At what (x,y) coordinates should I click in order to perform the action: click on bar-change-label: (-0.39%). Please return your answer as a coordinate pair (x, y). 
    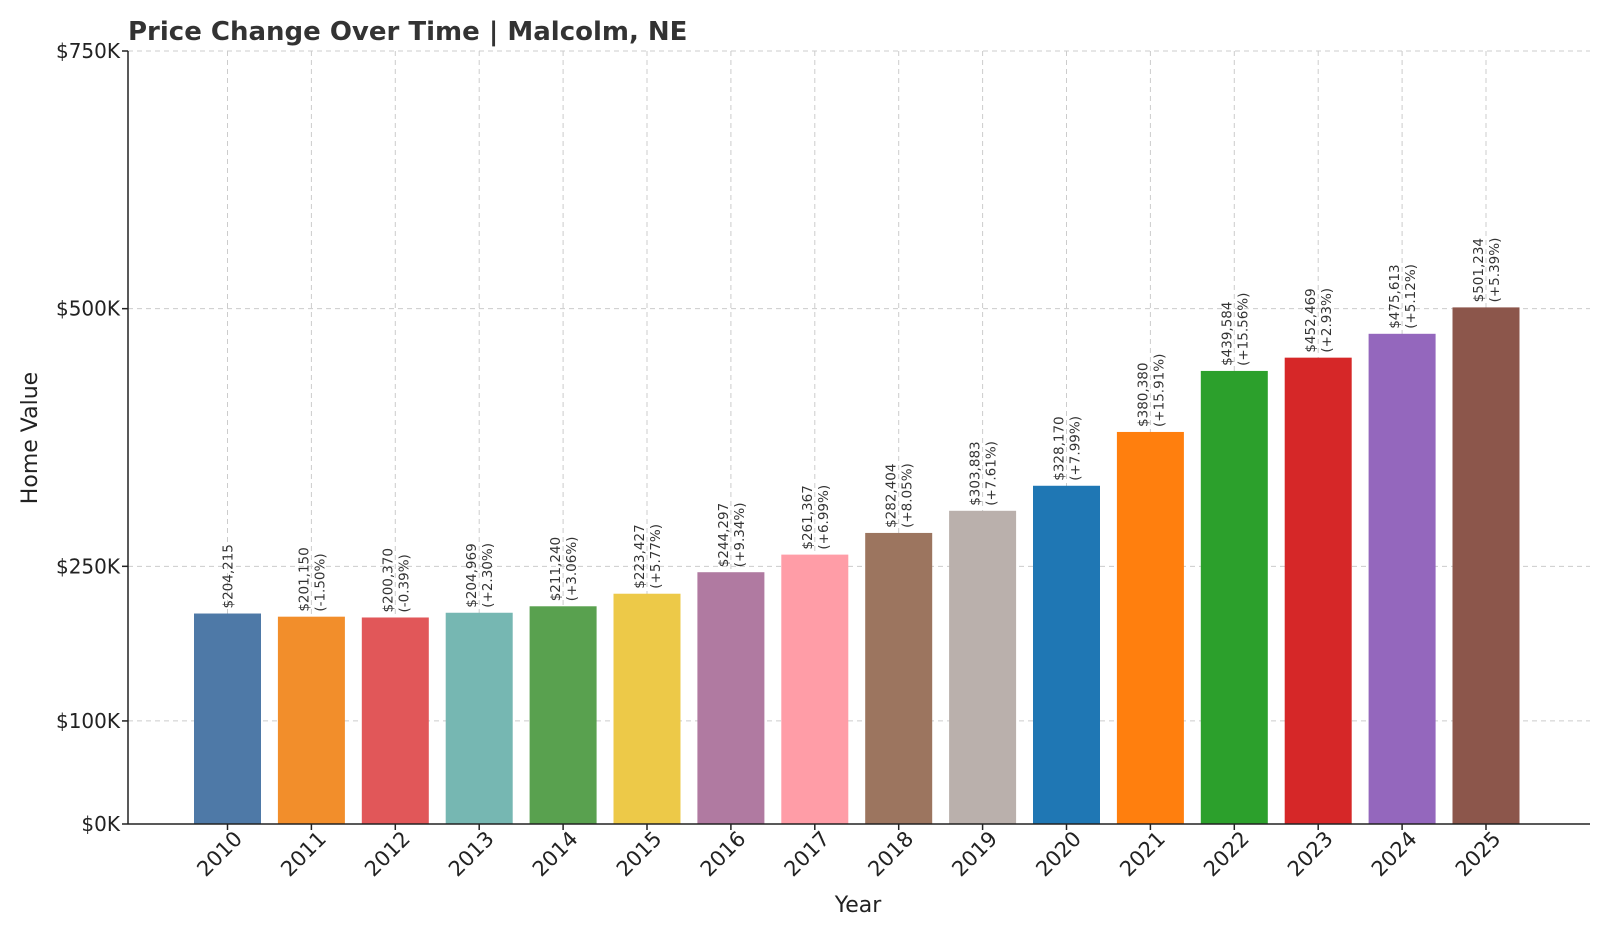
    Looking at the image, I should click on (404, 583).